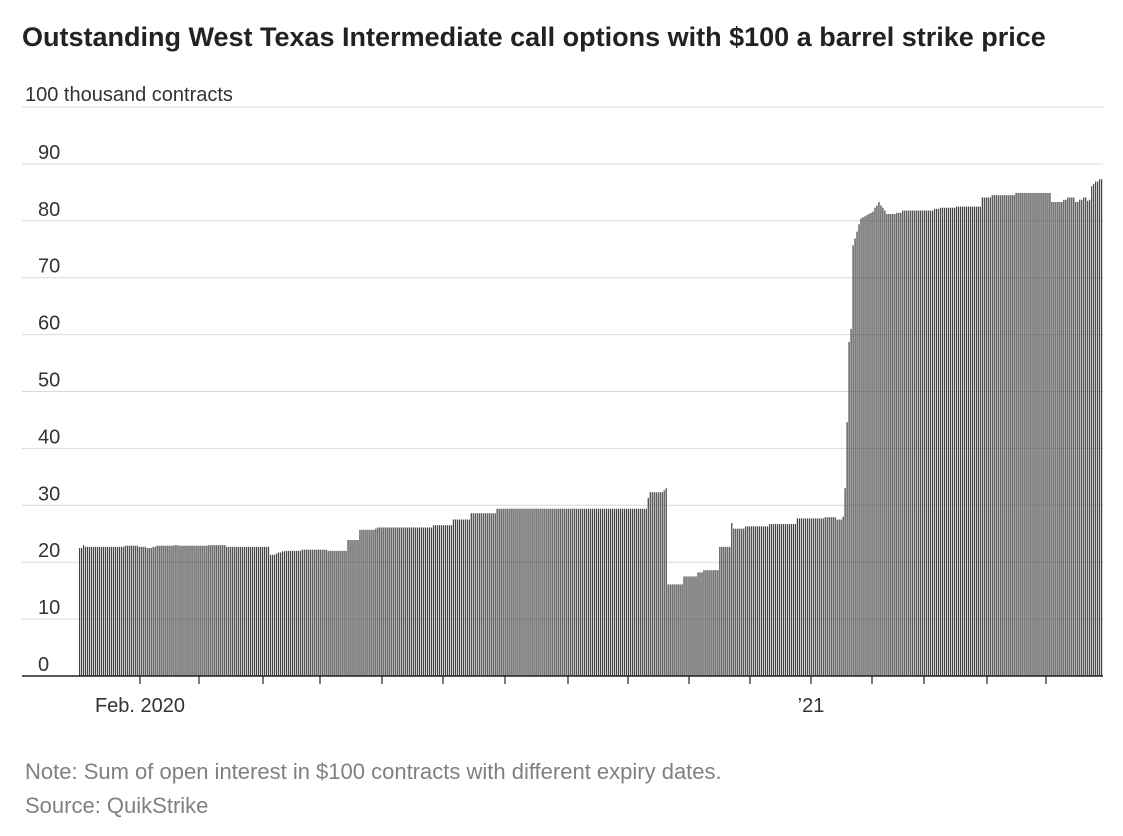  What do you see at coordinates (129, 95) in the screenshot?
I see `y-axis-unit-label: 100 thousand contracts` at bounding box center [129, 95].